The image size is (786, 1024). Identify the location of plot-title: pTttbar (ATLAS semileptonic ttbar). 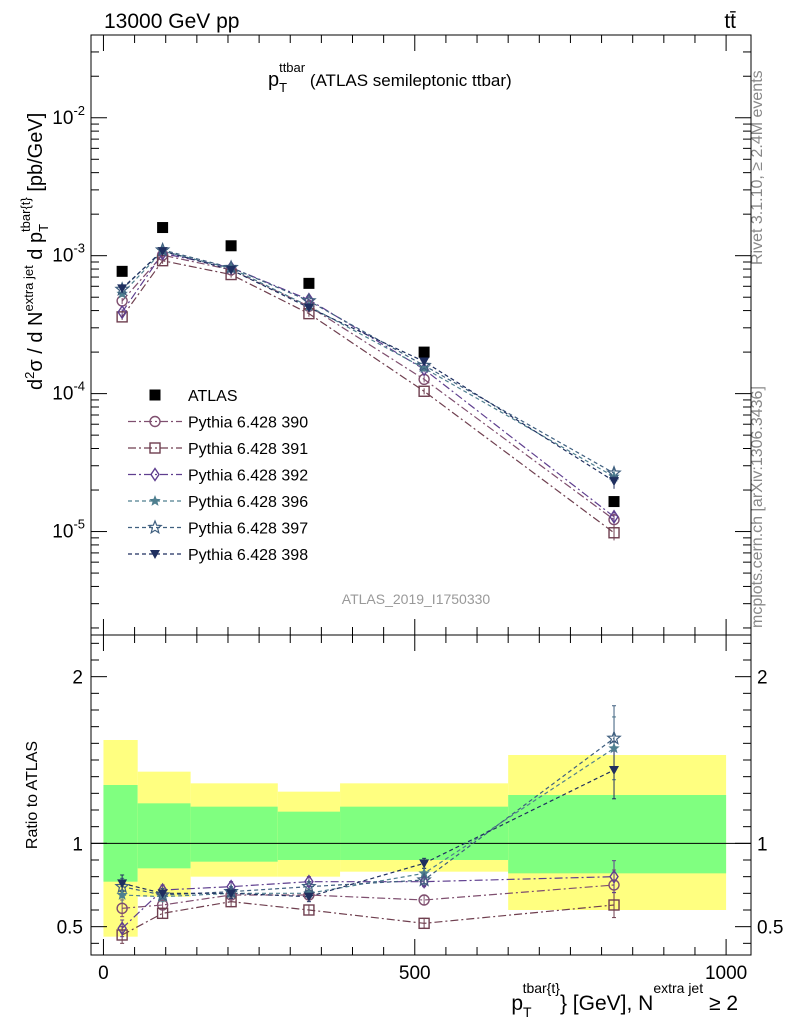
(390, 77).